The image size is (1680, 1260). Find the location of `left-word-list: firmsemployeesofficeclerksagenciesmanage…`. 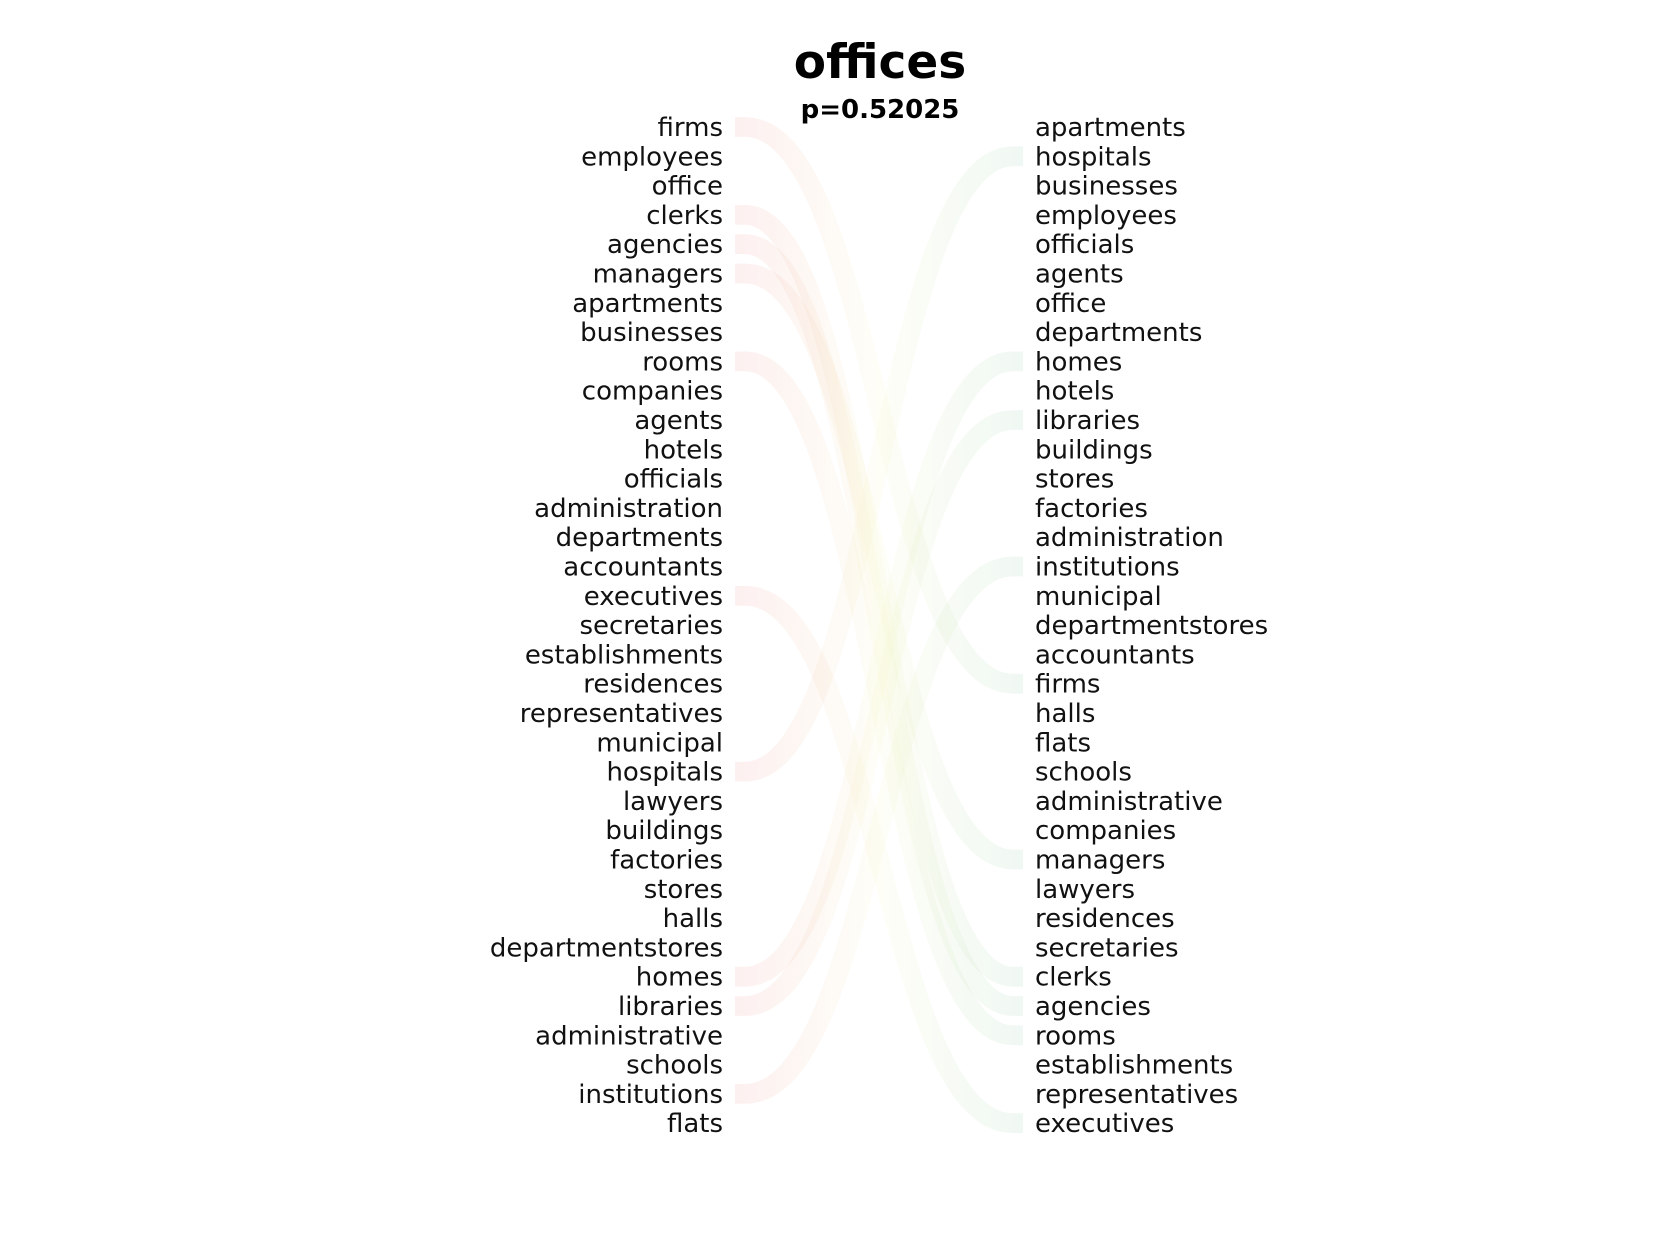

left-word-list: firmsemployeesofficeclerksagenciesmanage… is located at coordinates (606, 626).